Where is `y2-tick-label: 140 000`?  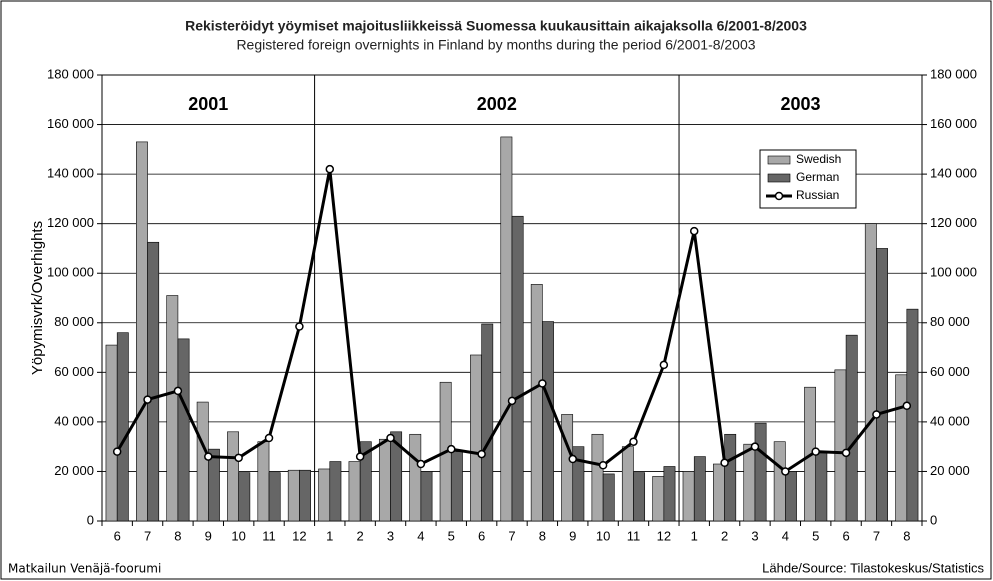
y2-tick-label: 140 000 is located at coordinates (953, 173).